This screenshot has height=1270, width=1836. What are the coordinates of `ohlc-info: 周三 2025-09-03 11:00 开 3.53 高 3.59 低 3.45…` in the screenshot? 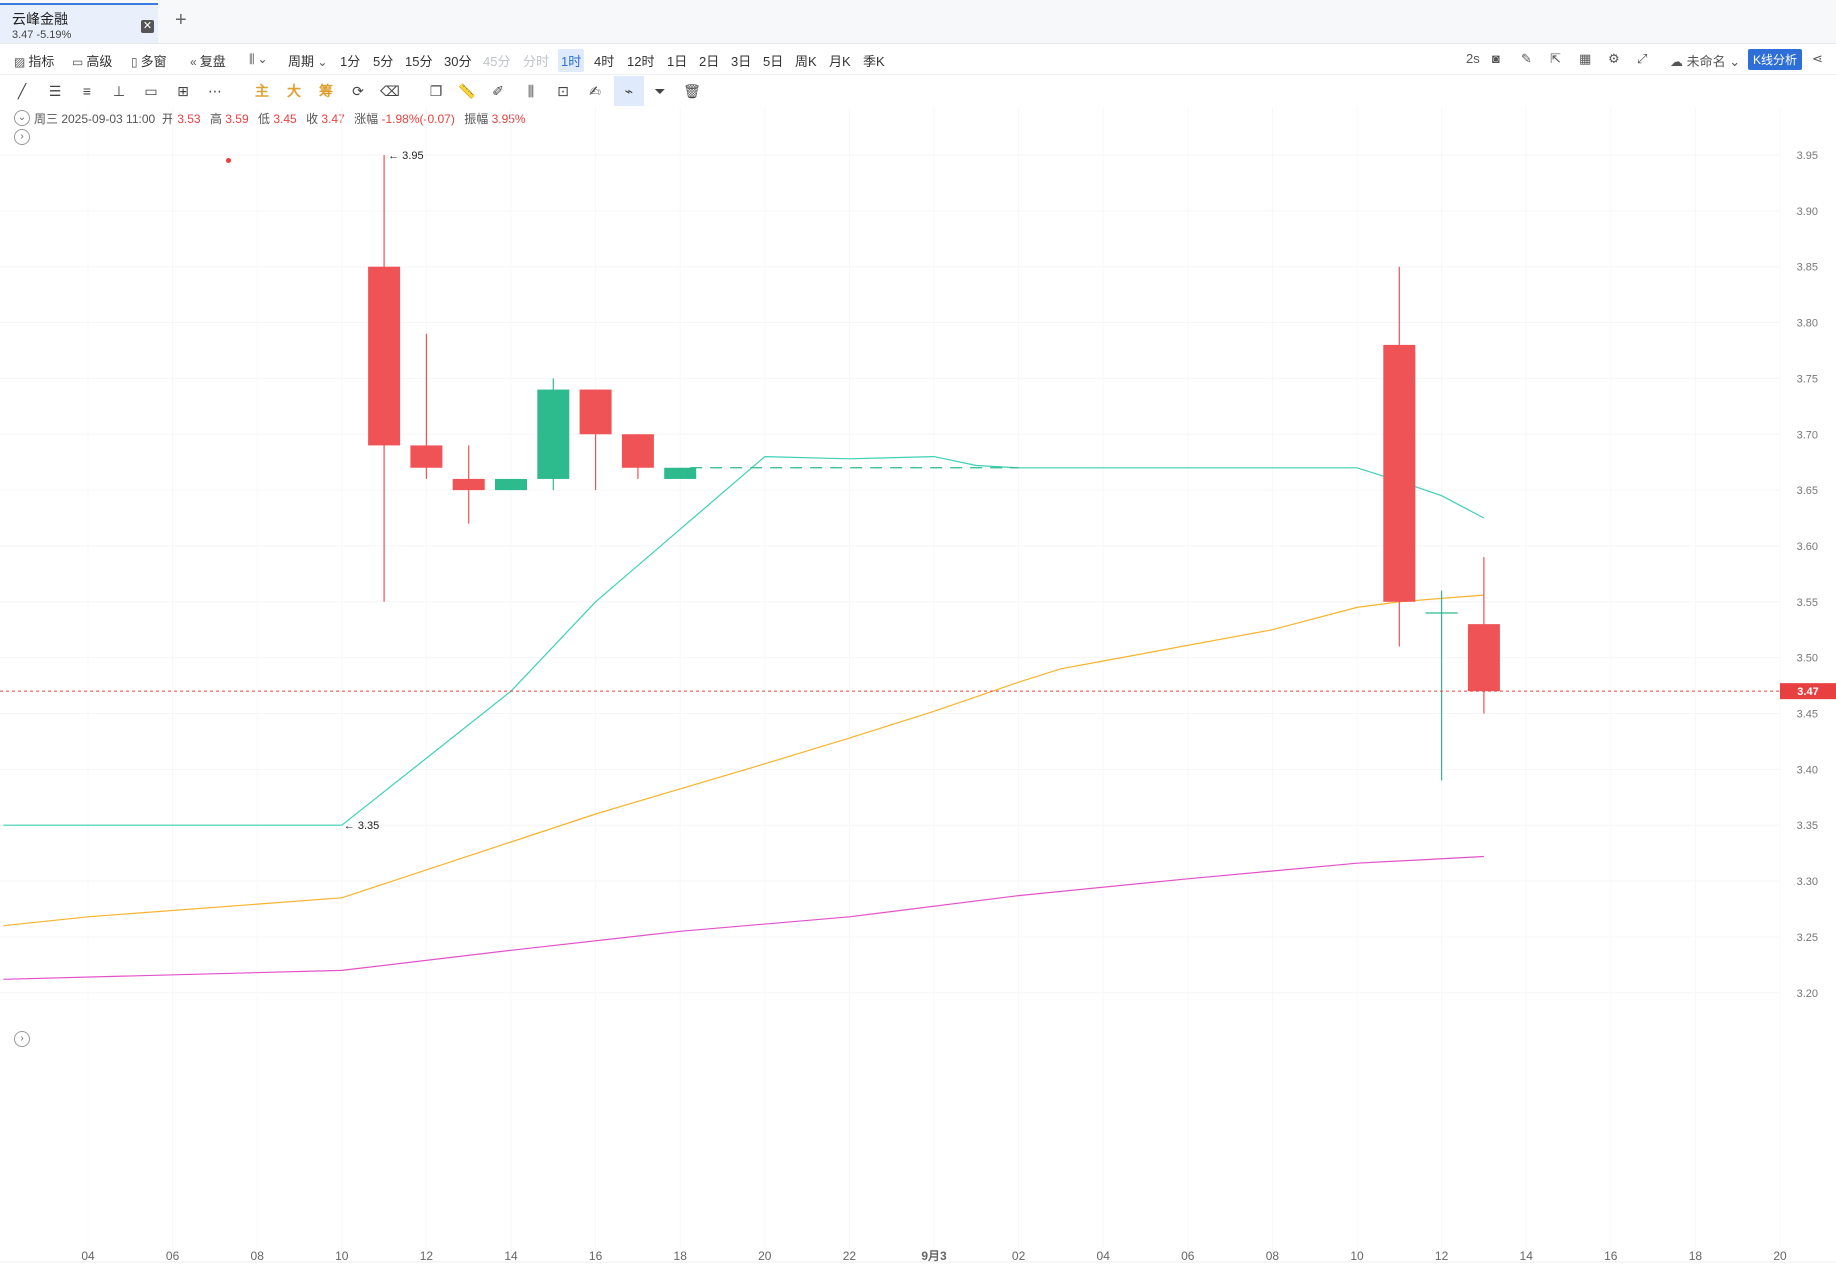 It's located at (280, 119).